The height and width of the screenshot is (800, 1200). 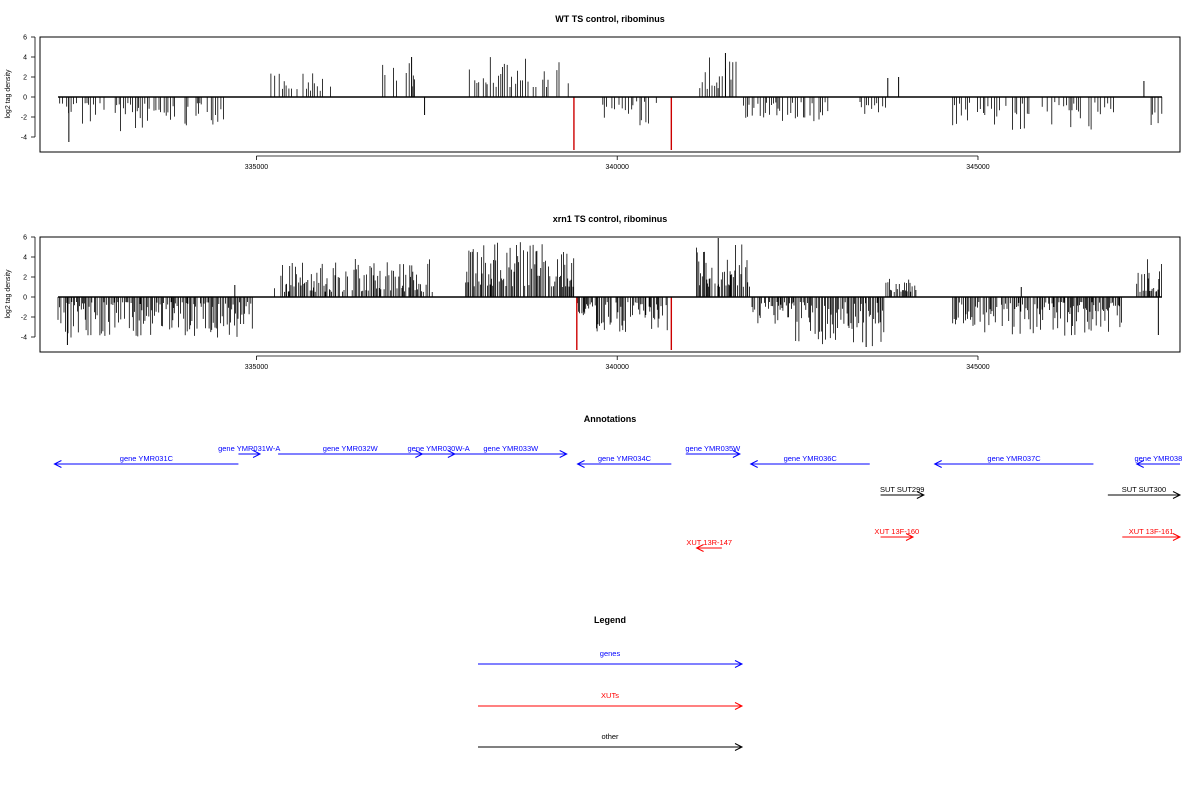 What do you see at coordinates (610, 620) in the screenshot?
I see `legend-title: Legend` at bounding box center [610, 620].